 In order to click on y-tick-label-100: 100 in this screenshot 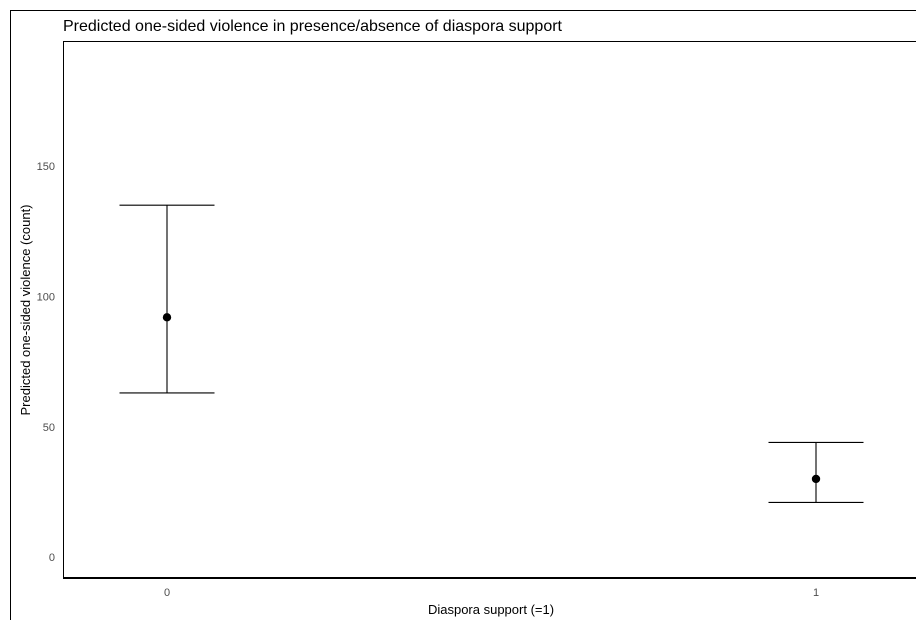, I will do `click(46, 297)`.